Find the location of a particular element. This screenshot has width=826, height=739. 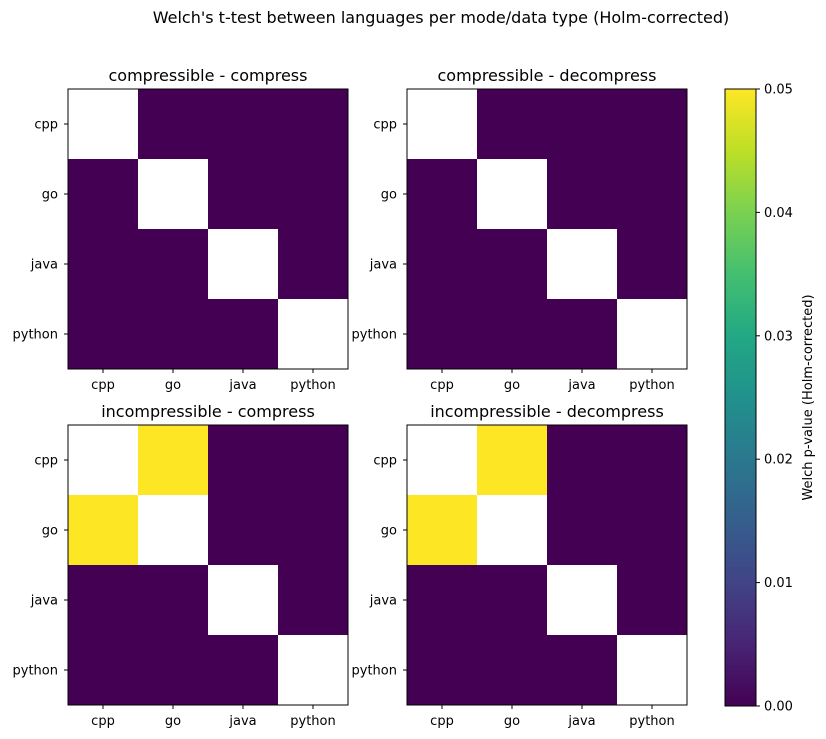

colorbar-tick-label: 0.02 is located at coordinates (778, 460).